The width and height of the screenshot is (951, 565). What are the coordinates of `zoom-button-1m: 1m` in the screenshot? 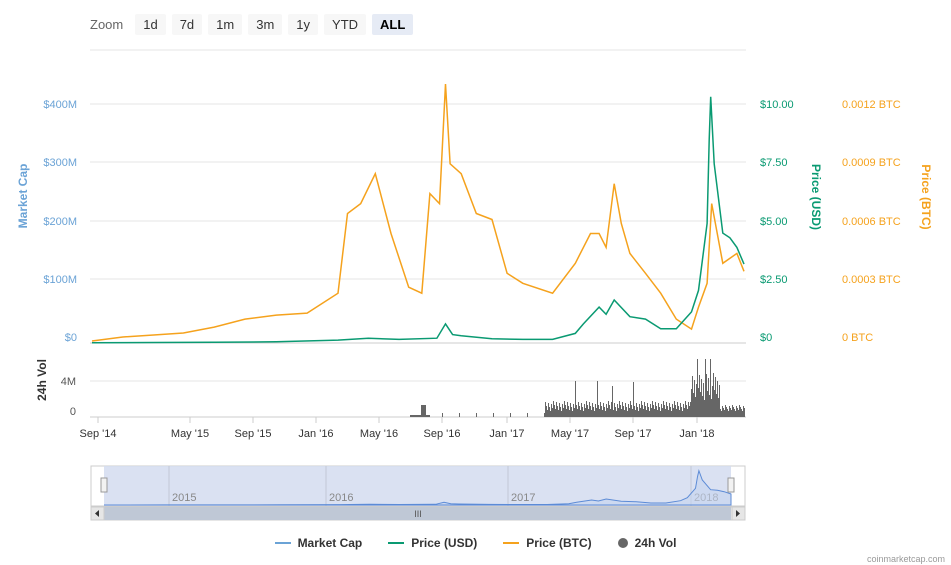 It's located at (225, 24).